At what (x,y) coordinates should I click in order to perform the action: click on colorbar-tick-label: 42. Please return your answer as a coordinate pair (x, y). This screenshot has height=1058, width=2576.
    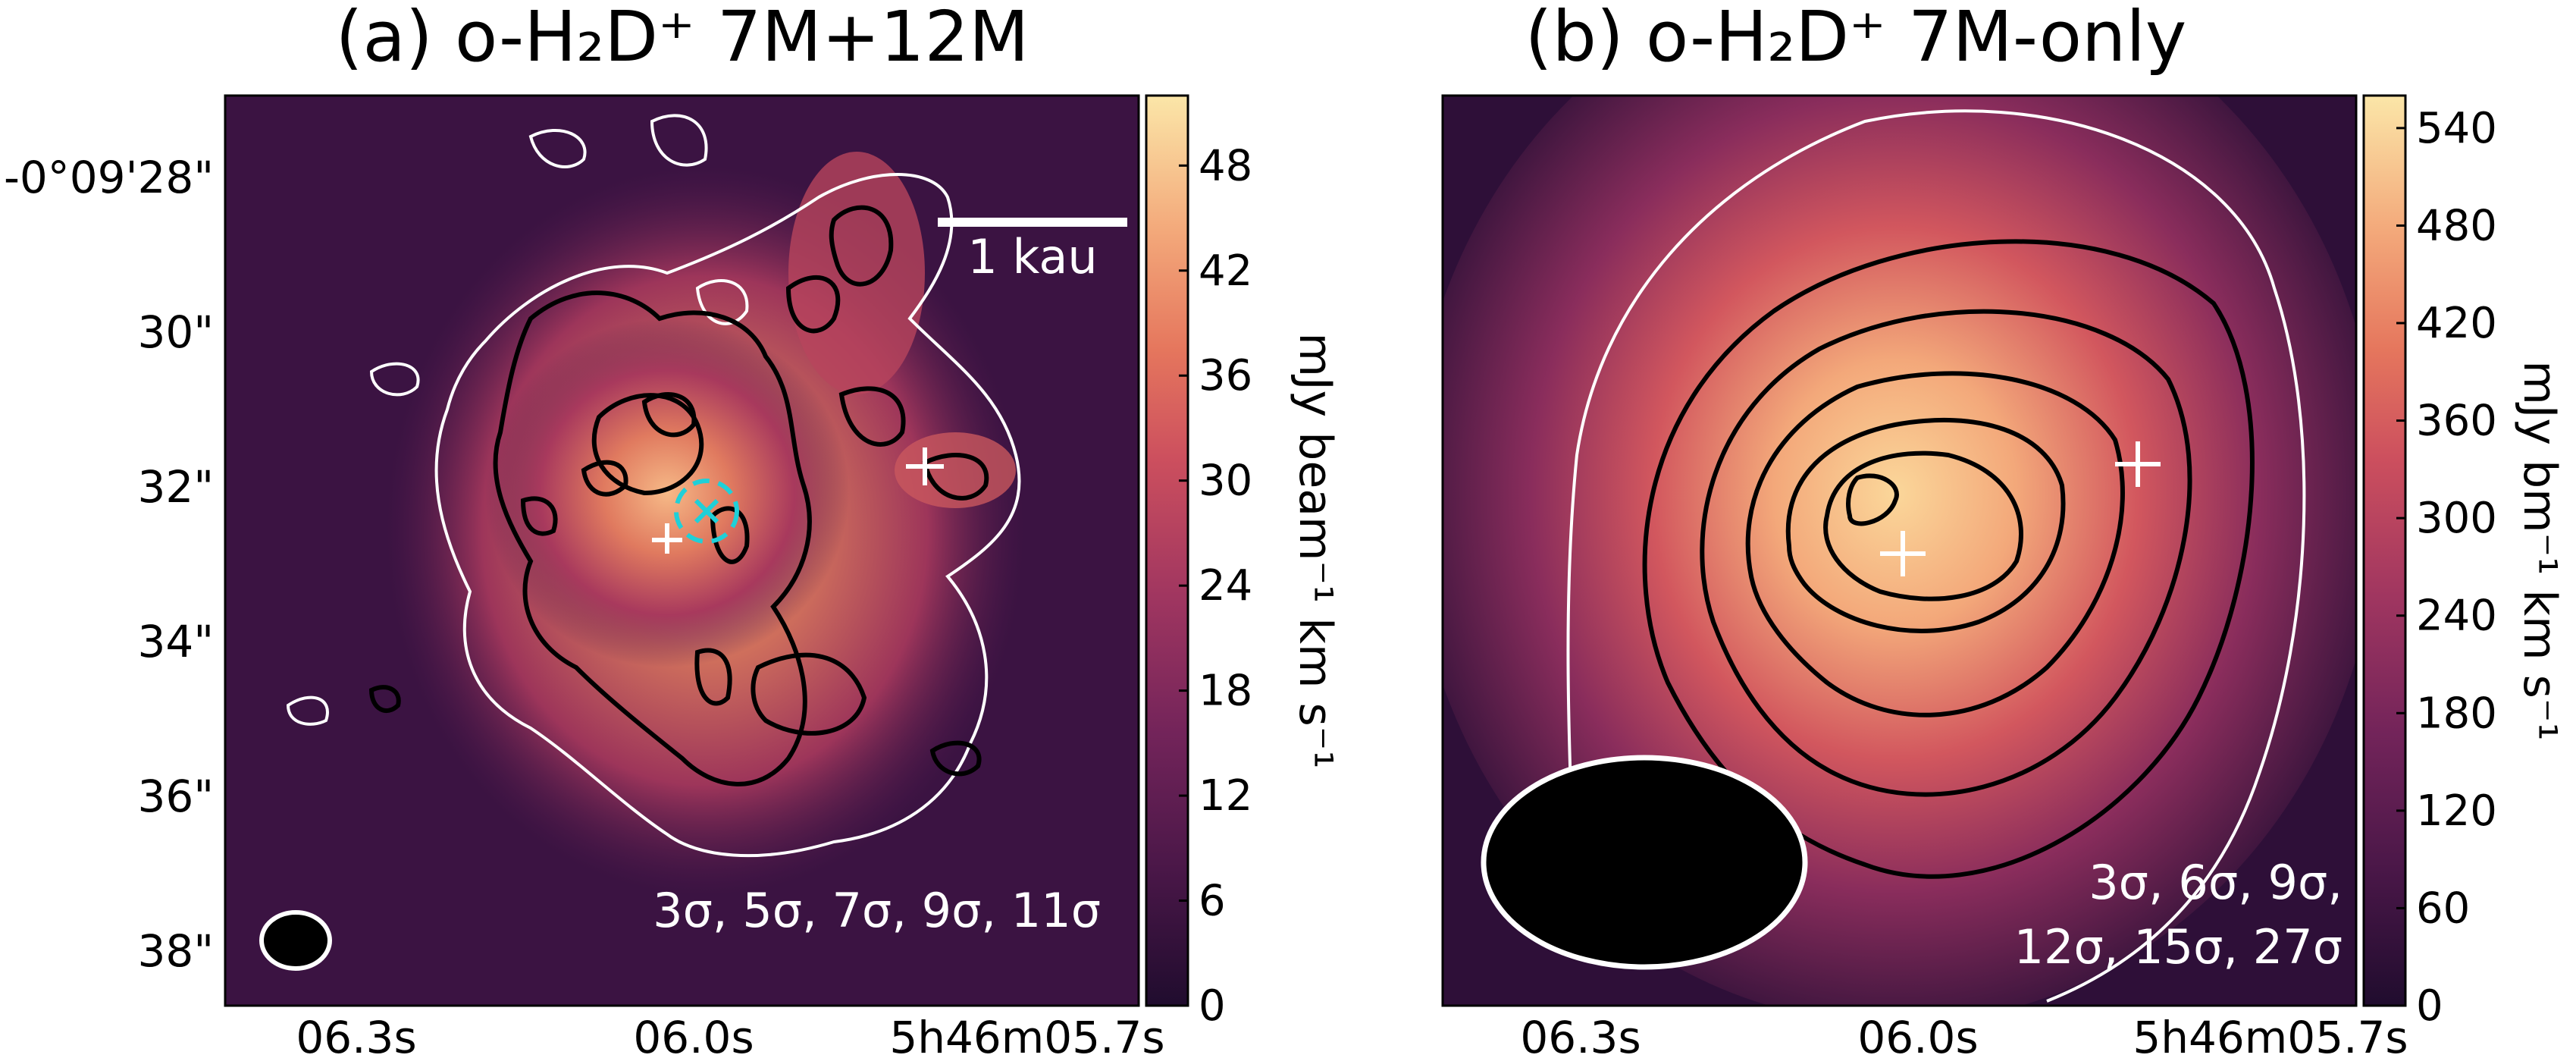
    Looking at the image, I should click on (1225, 271).